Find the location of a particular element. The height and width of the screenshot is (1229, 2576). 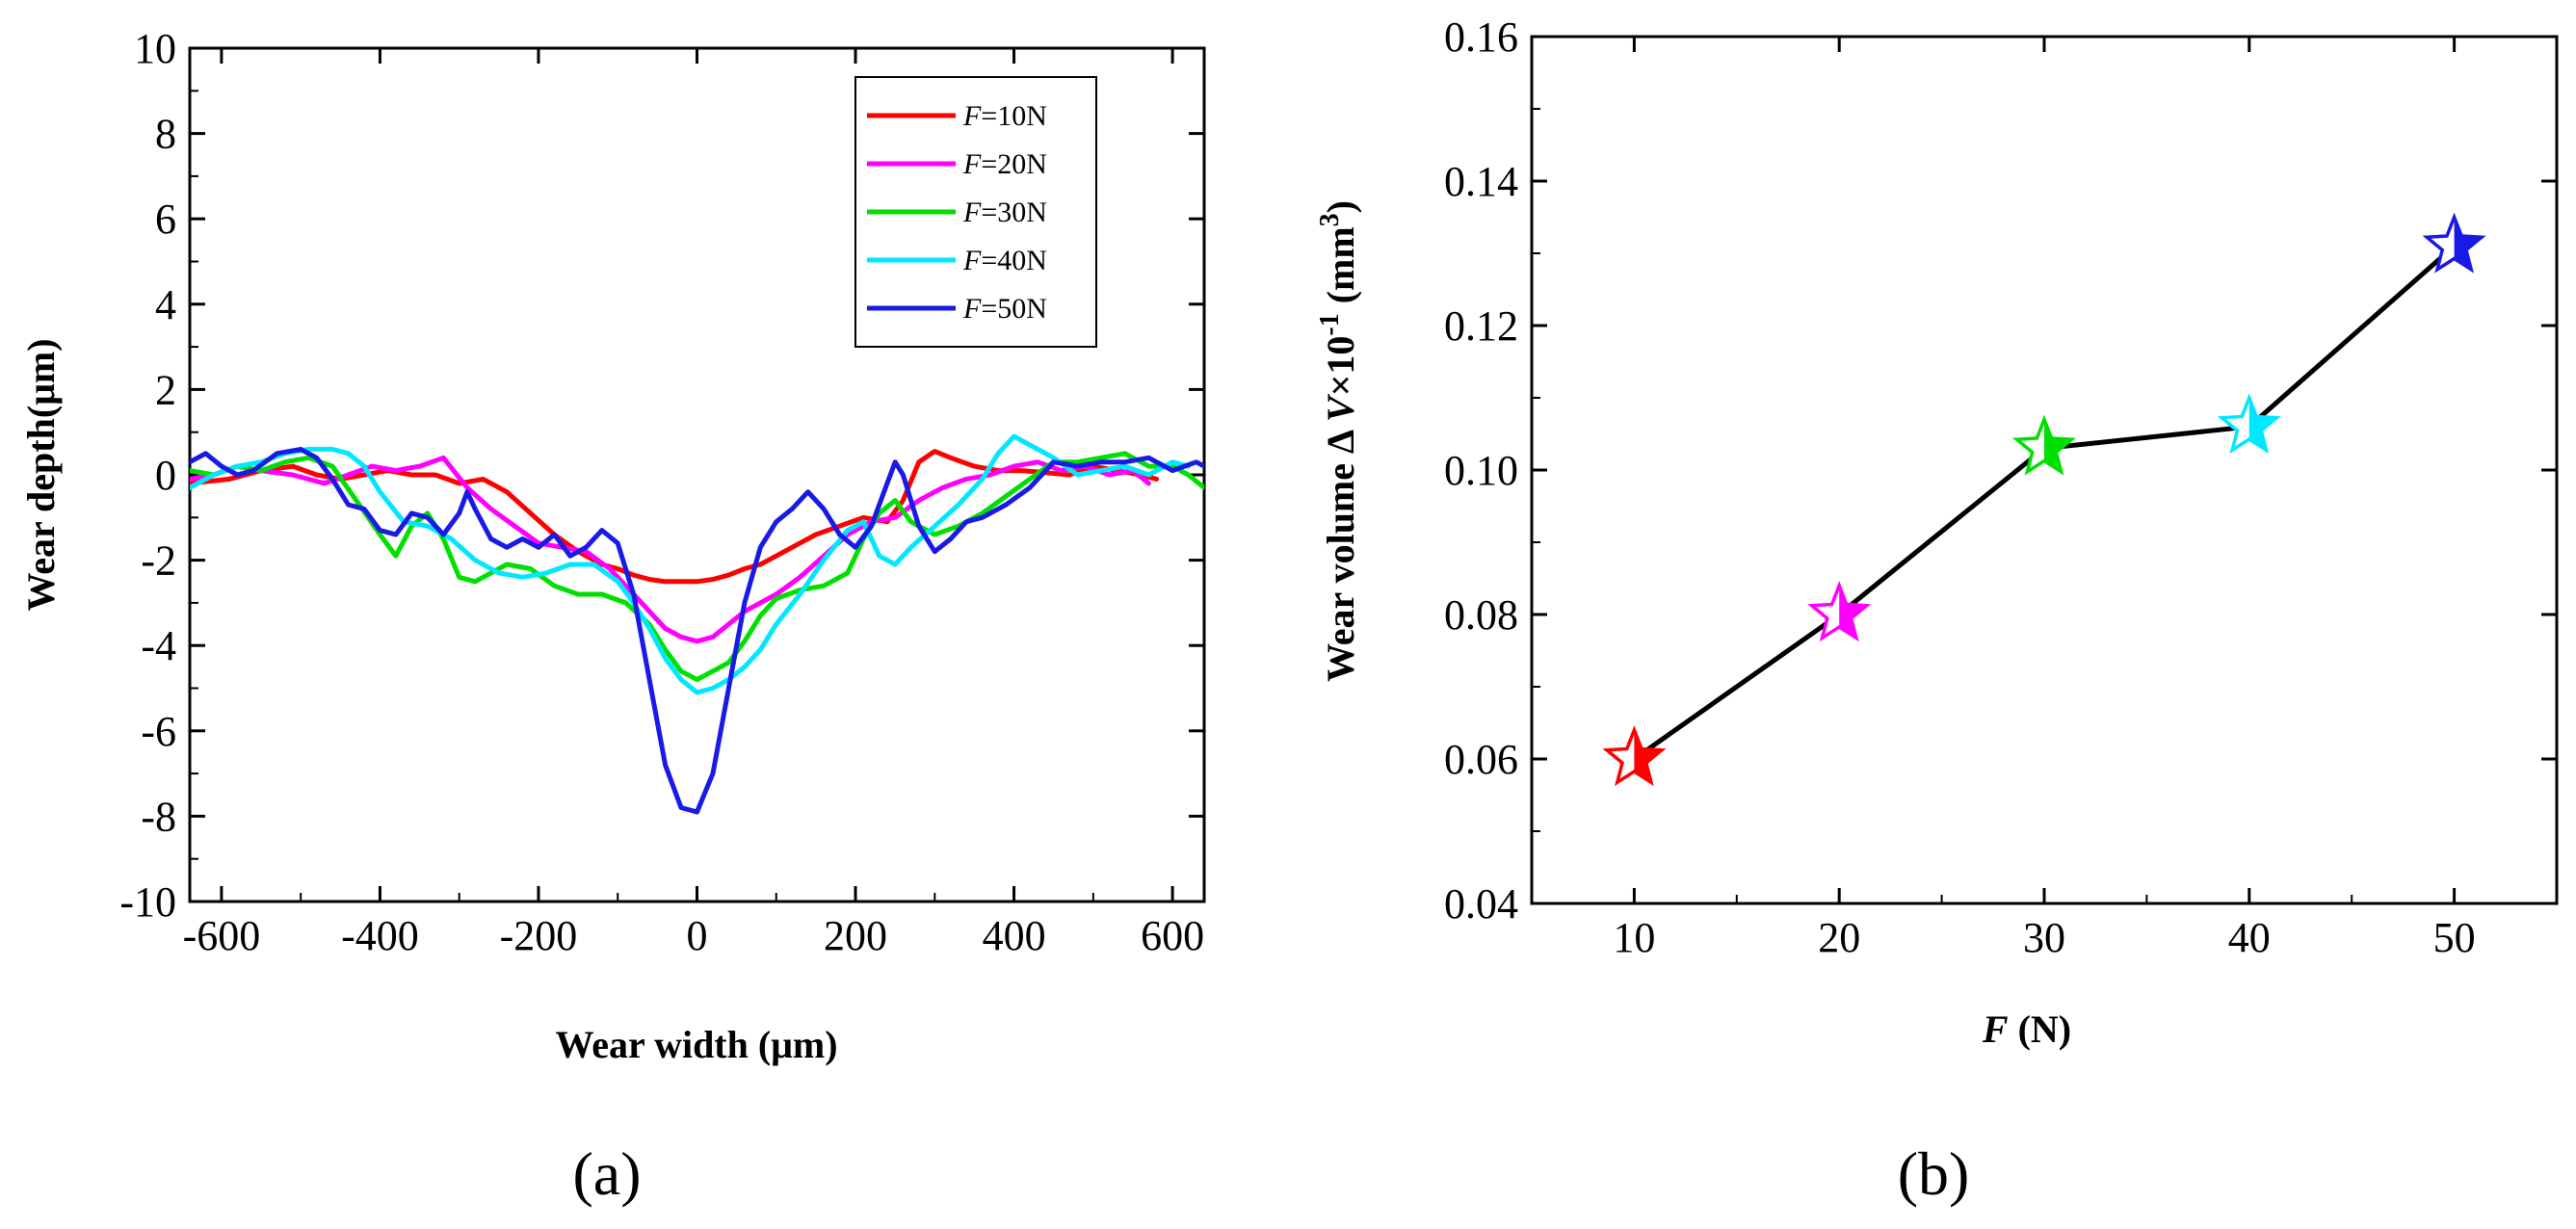

panel-b-x-axis-title: F (N) is located at coordinates (2027, 1029).